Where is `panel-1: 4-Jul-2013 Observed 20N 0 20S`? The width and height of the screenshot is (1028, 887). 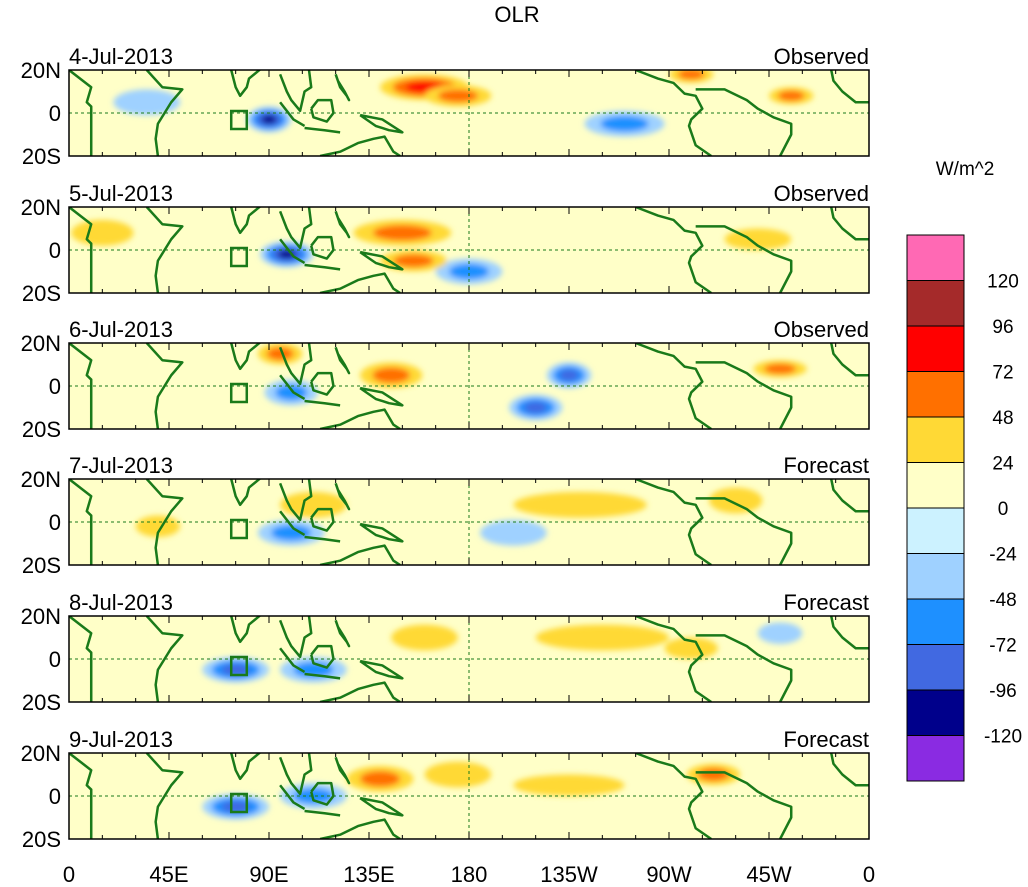
panel-1: 4-Jul-2013 Observed 20N 0 20S is located at coordinates (445, 106).